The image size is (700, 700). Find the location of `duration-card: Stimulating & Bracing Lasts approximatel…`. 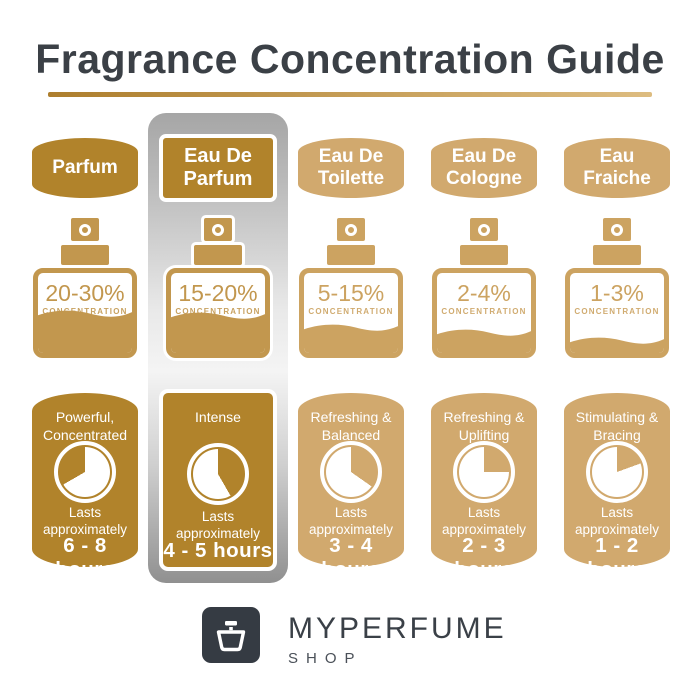

duration-card: Stimulating & Bracing Lasts approximatel… is located at coordinates (617, 487).